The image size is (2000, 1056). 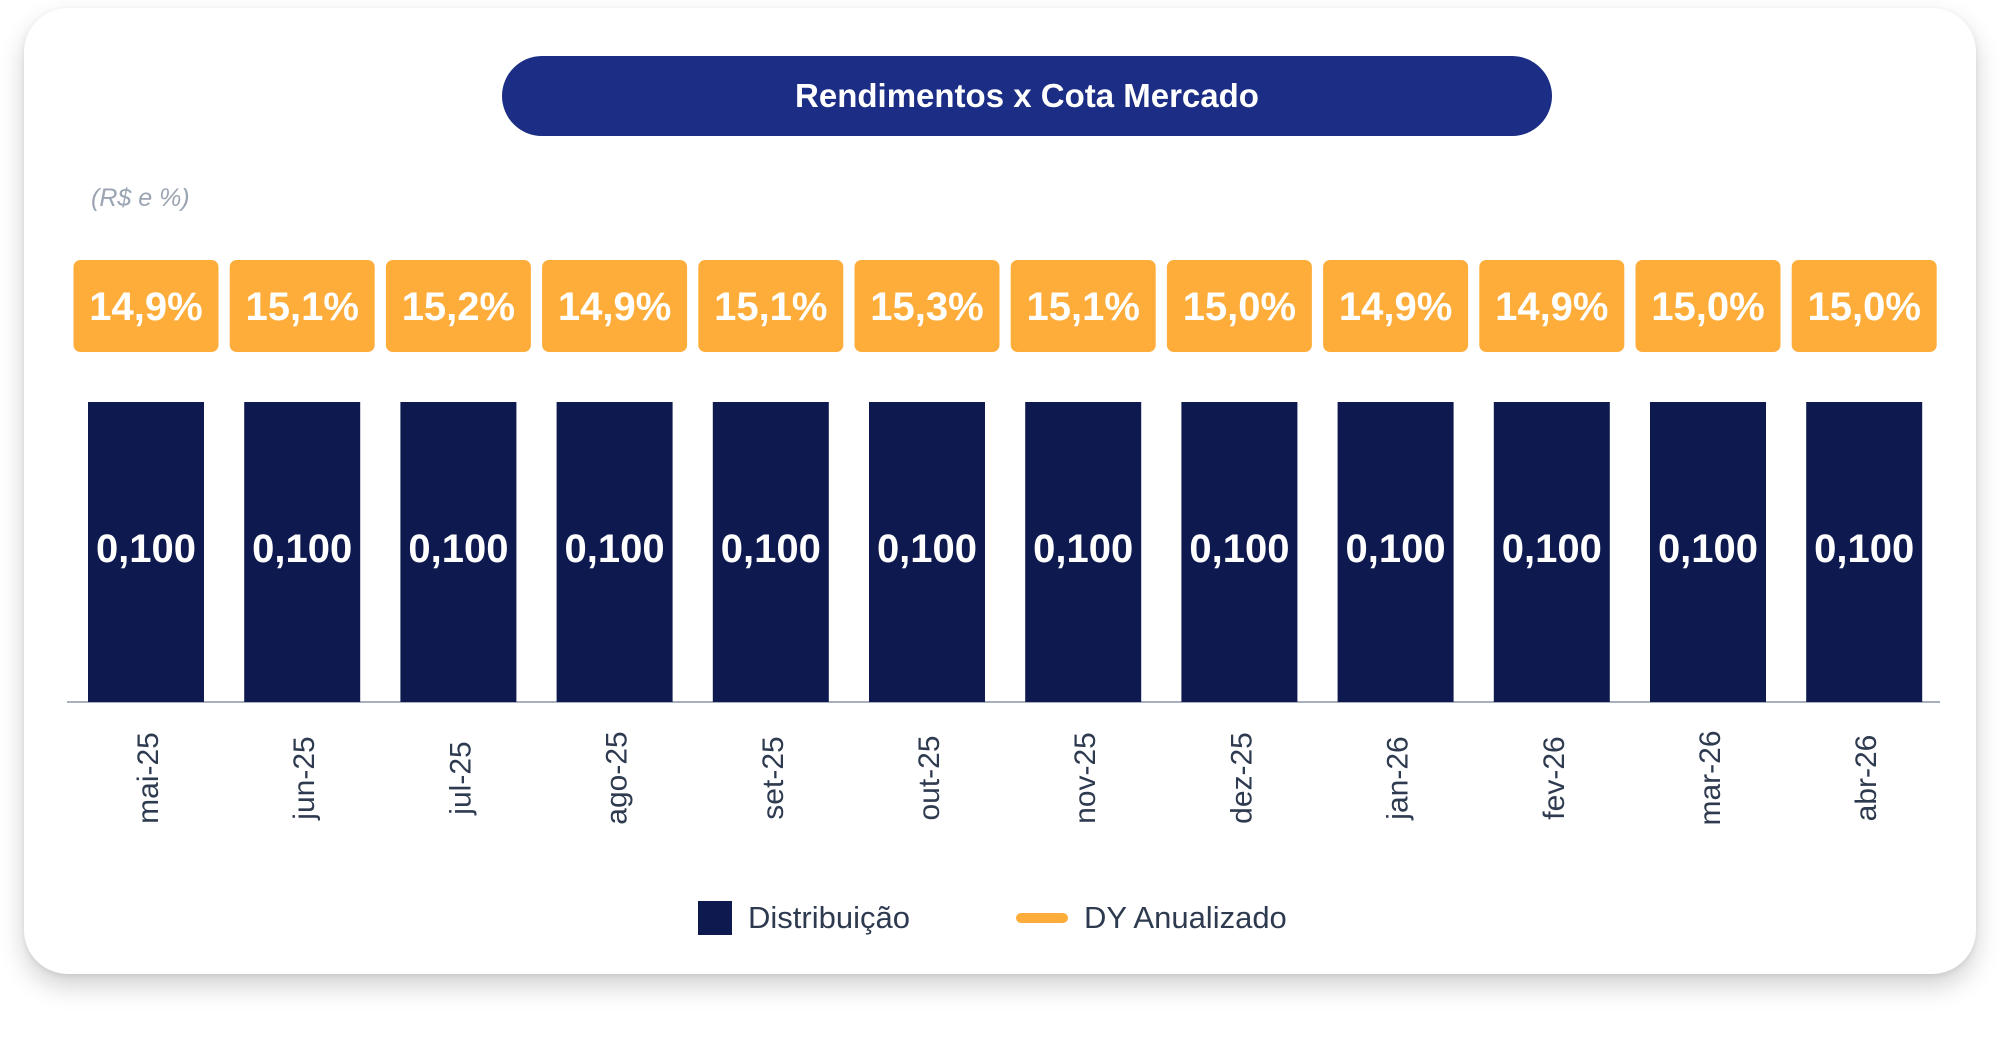 What do you see at coordinates (1000, 918) in the screenshot?
I see `legend: Distribuição DY Anualizado` at bounding box center [1000, 918].